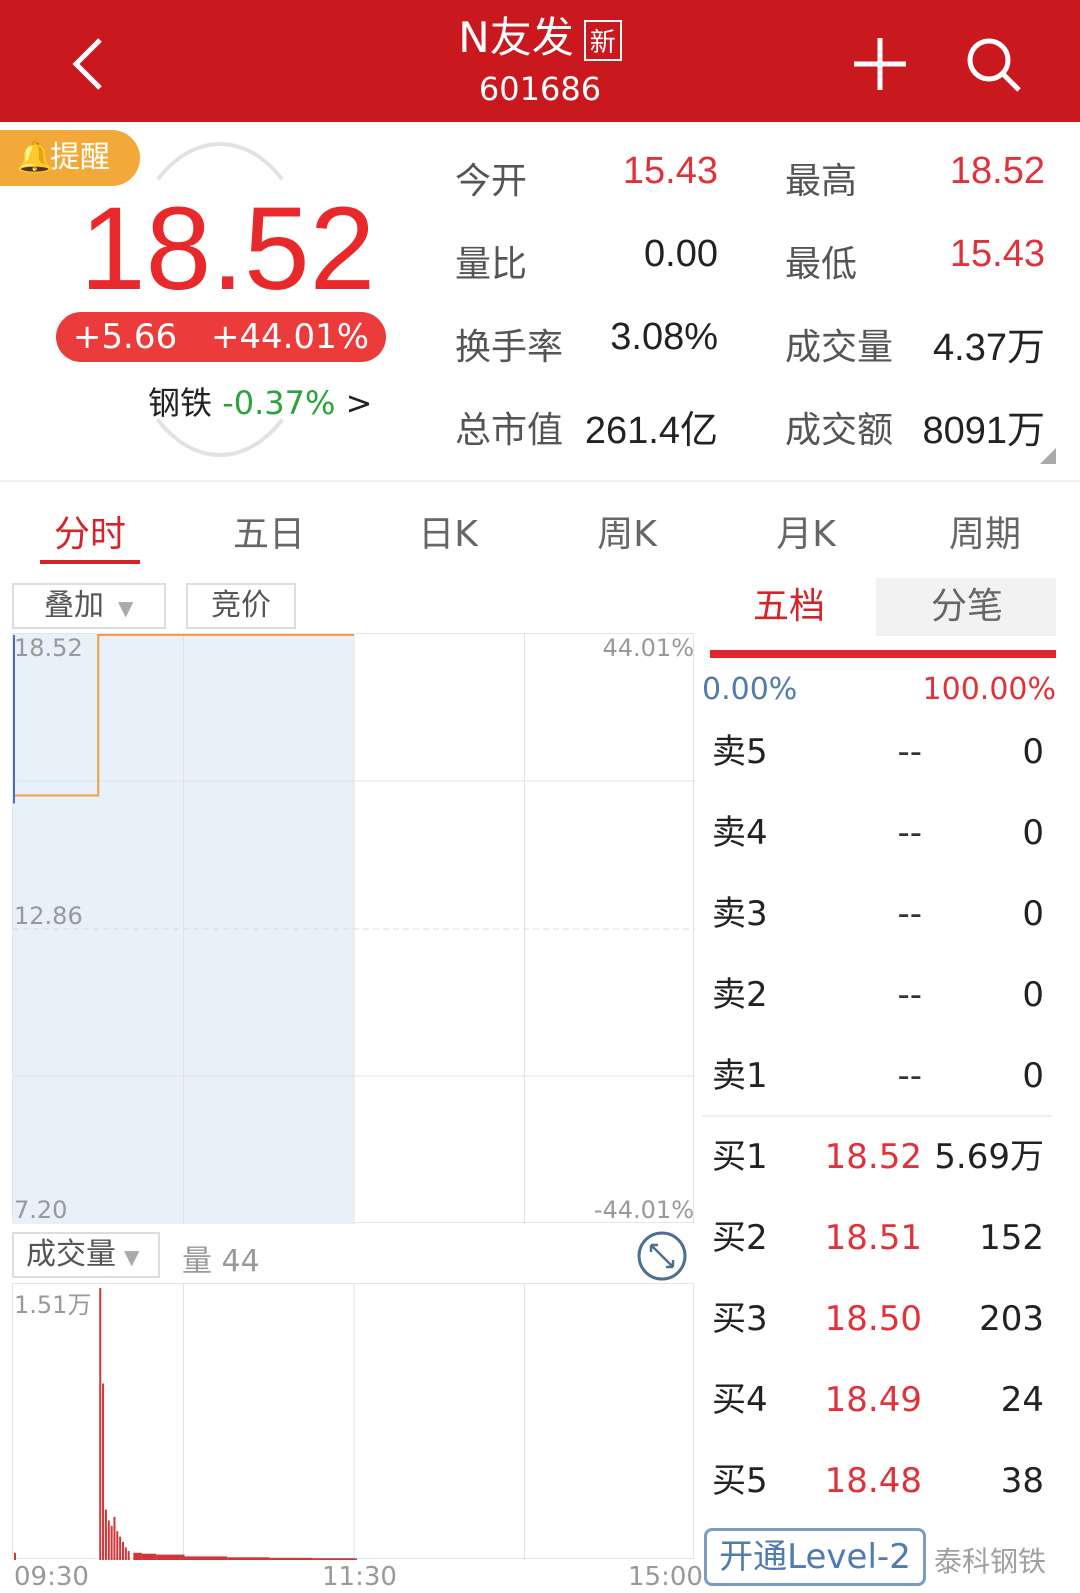 Image resolution: width=1080 pixels, height=1593 pixels. I want to click on stat-label: 成交量, so click(839, 347).